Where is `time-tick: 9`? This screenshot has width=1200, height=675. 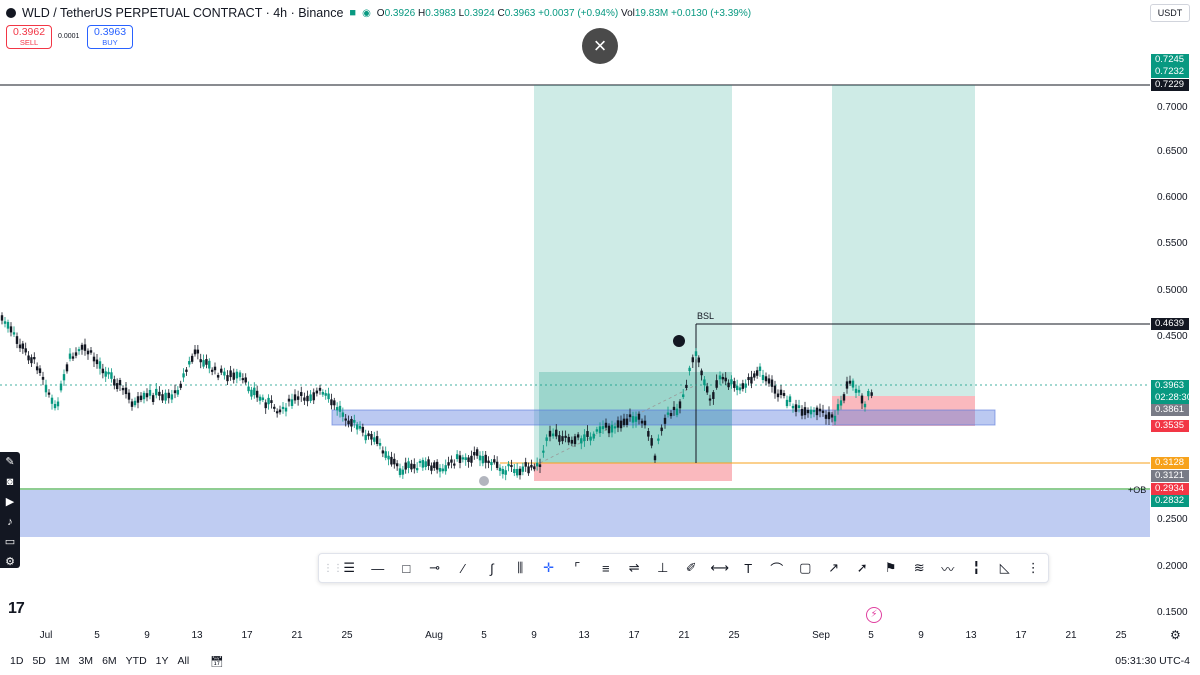
time-tick: 9 is located at coordinates (147, 635).